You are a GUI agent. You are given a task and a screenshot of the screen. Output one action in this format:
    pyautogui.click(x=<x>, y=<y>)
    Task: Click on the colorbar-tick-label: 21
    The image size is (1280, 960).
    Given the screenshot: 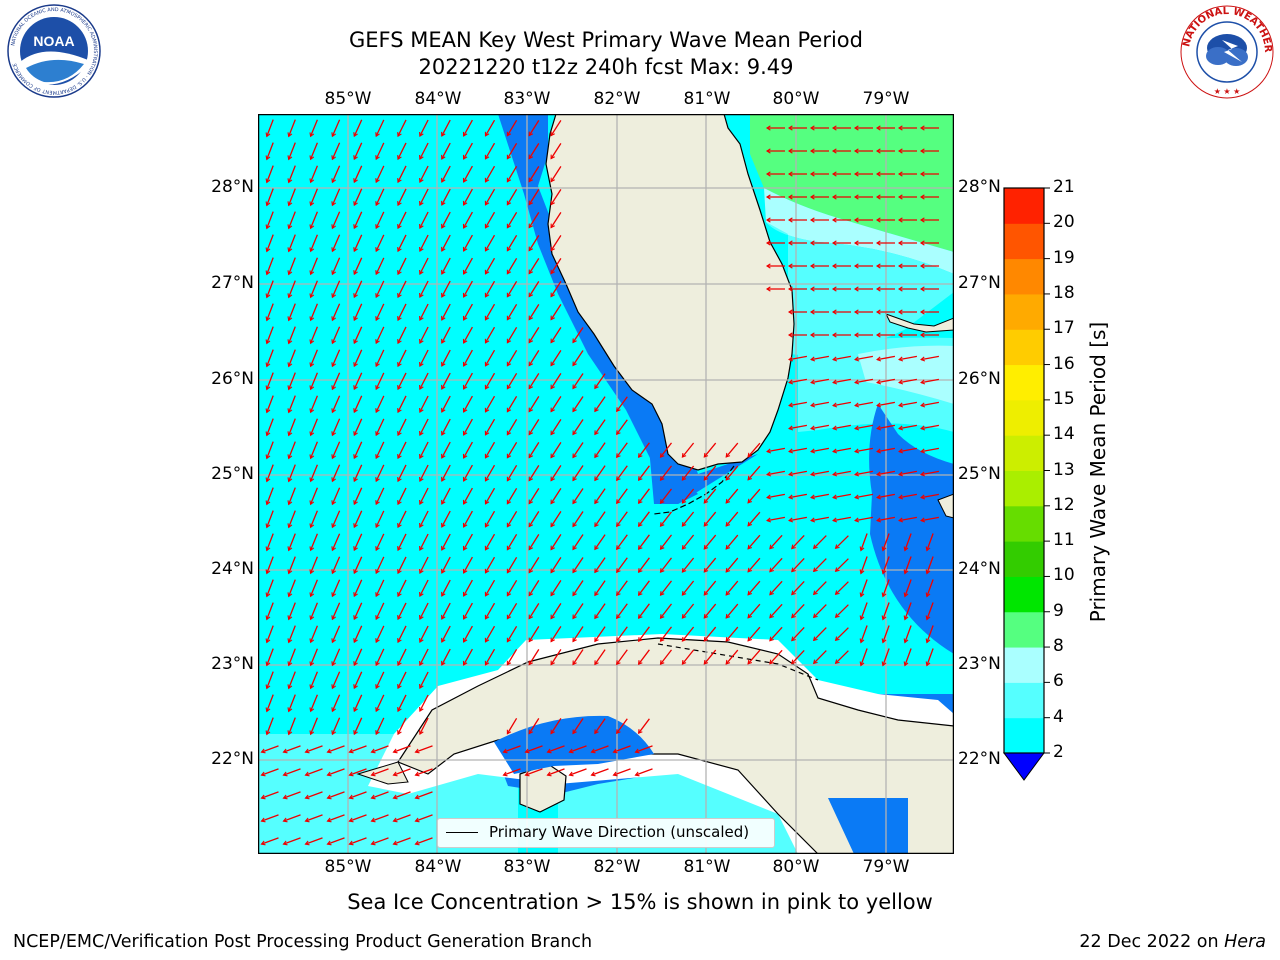 What is the action you would take?
    pyautogui.click(x=1064, y=187)
    